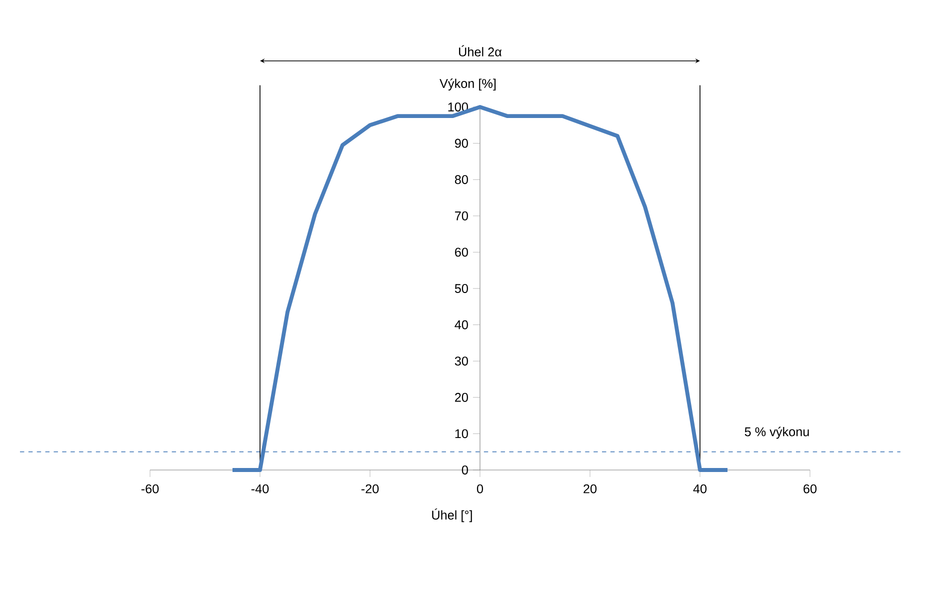 The image size is (928, 606). What do you see at coordinates (461, 143) in the screenshot?
I see `y-tick-label: 90` at bounding box center [461, 143].